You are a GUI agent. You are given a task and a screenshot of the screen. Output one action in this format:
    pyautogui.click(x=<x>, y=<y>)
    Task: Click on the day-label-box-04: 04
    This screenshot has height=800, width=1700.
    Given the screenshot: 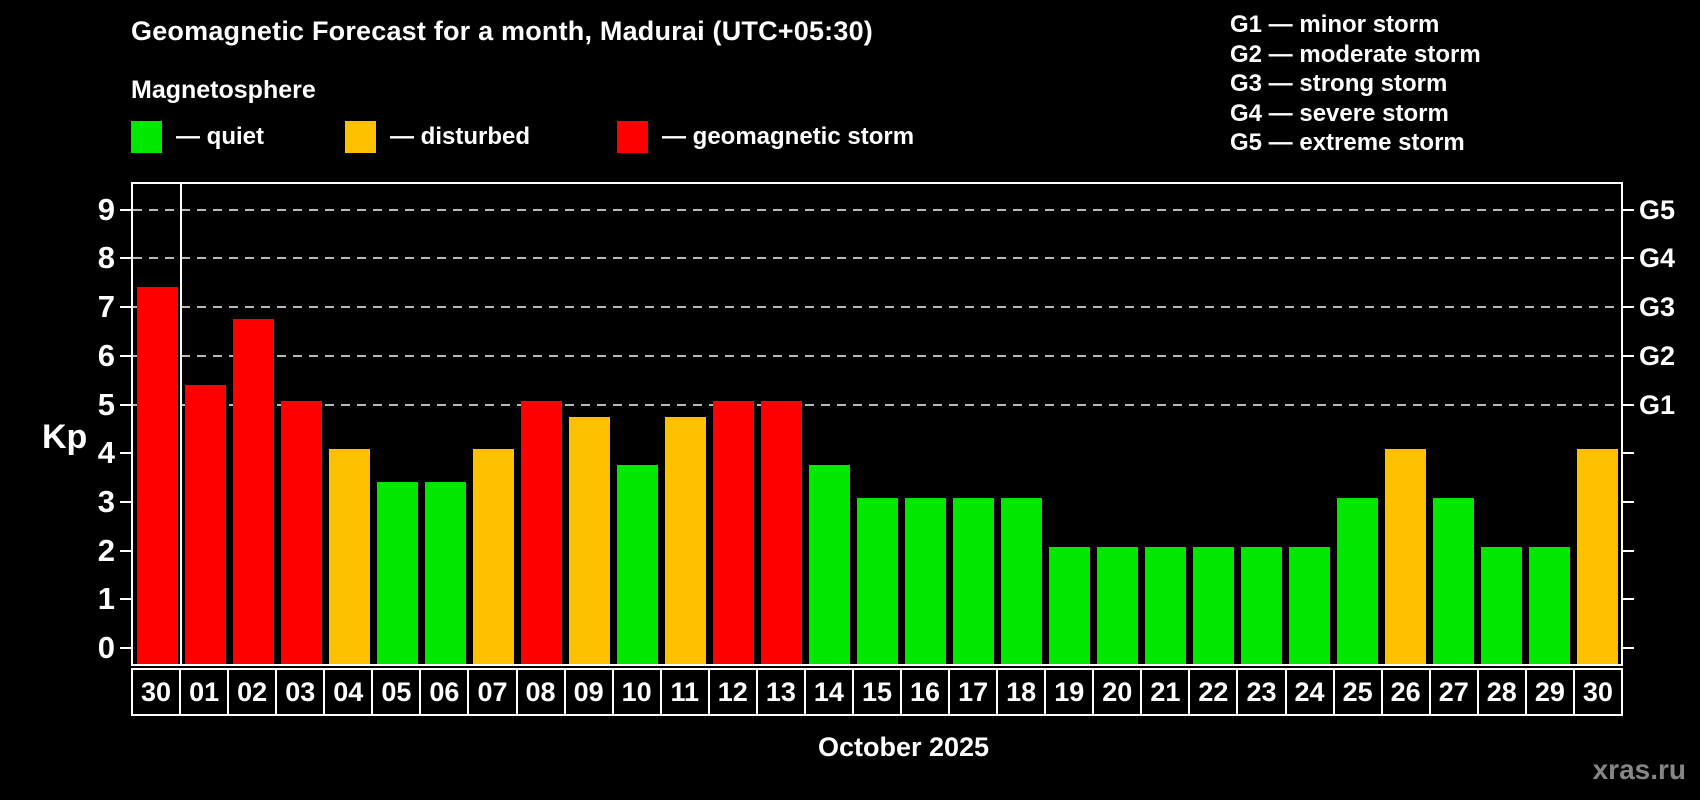 What is the action you would take?
    pyautogui.click(x=348, y=692)
    